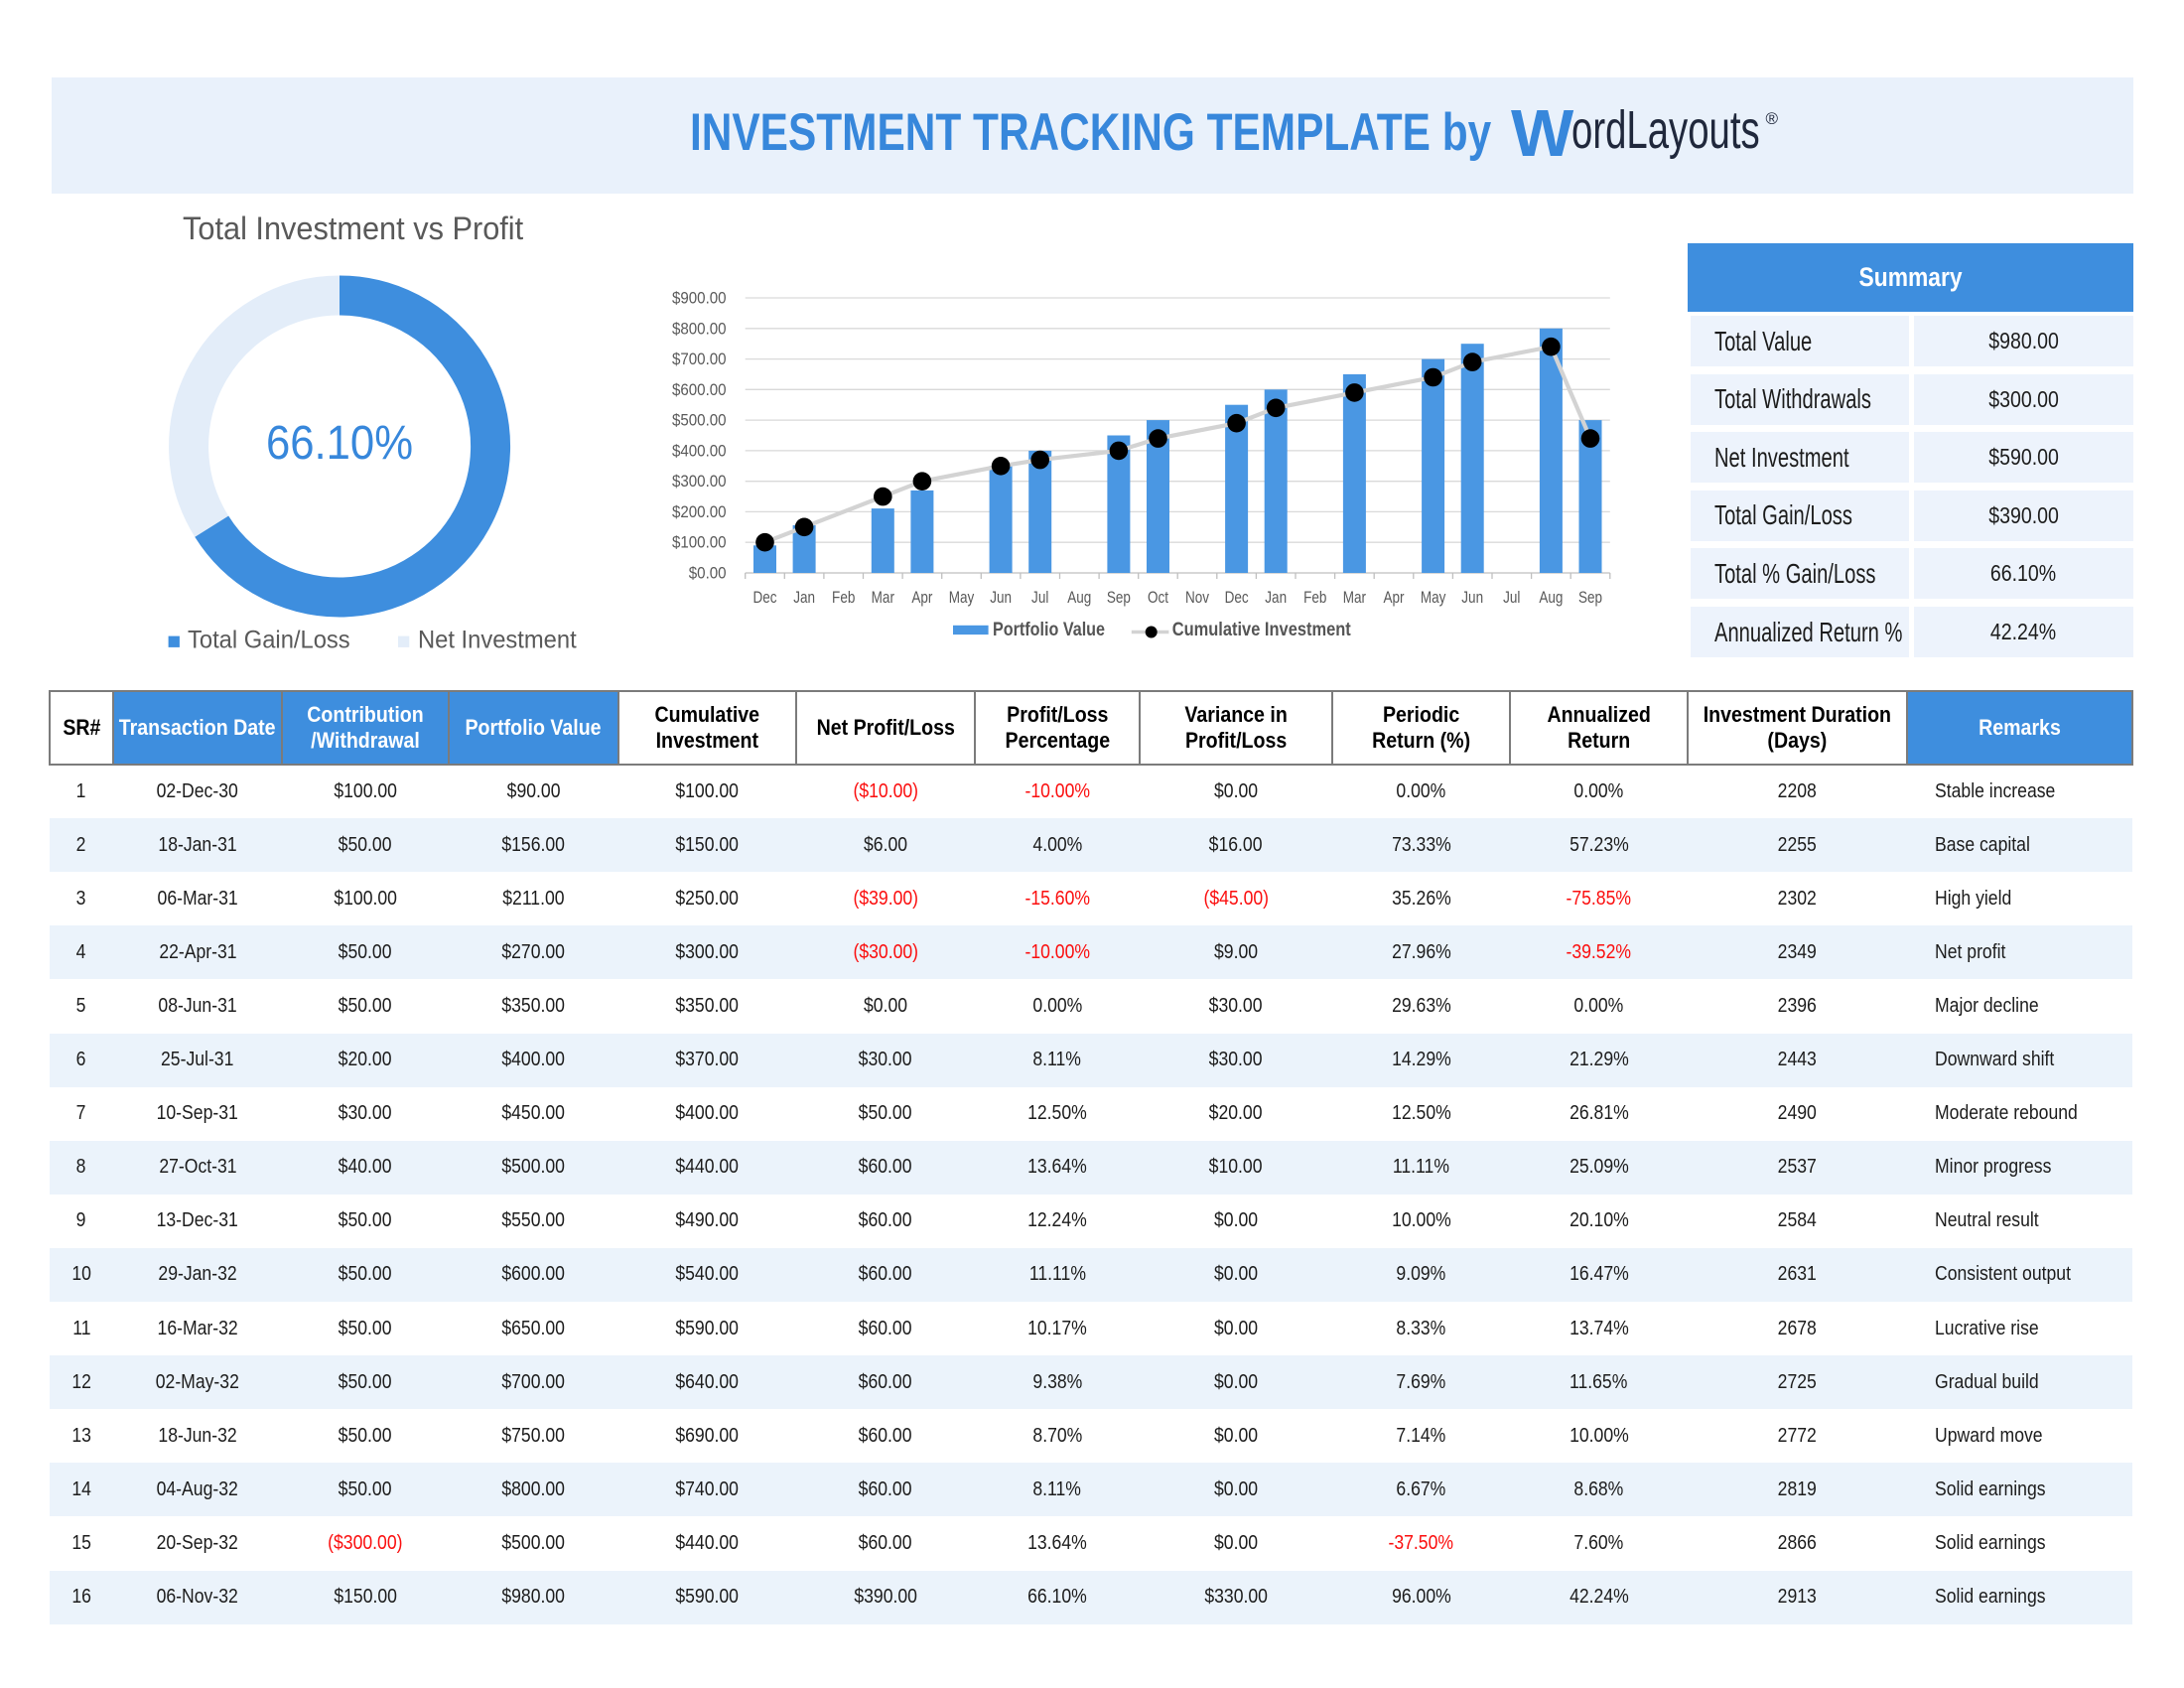 This screenshot has width=2184, height=1688. What do you see at coordinates (699, 329) in the screenshot?
I see `svg-text: $800.00` at bounding box center [699, 329].